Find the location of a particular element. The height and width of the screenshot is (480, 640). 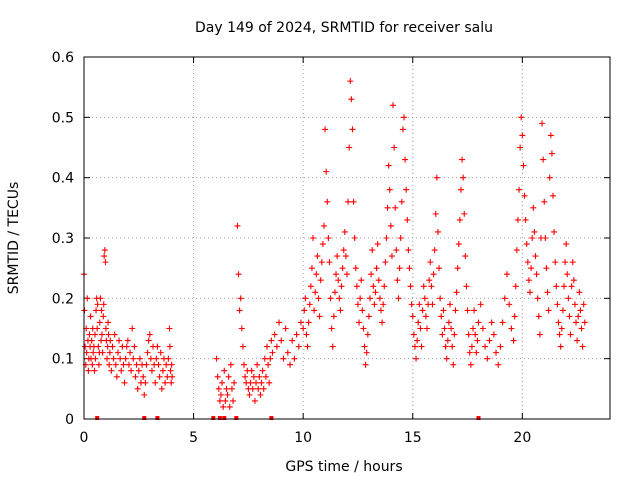

y-axis-label: SRMTID / TECUs is located at coordinates (14, 238).